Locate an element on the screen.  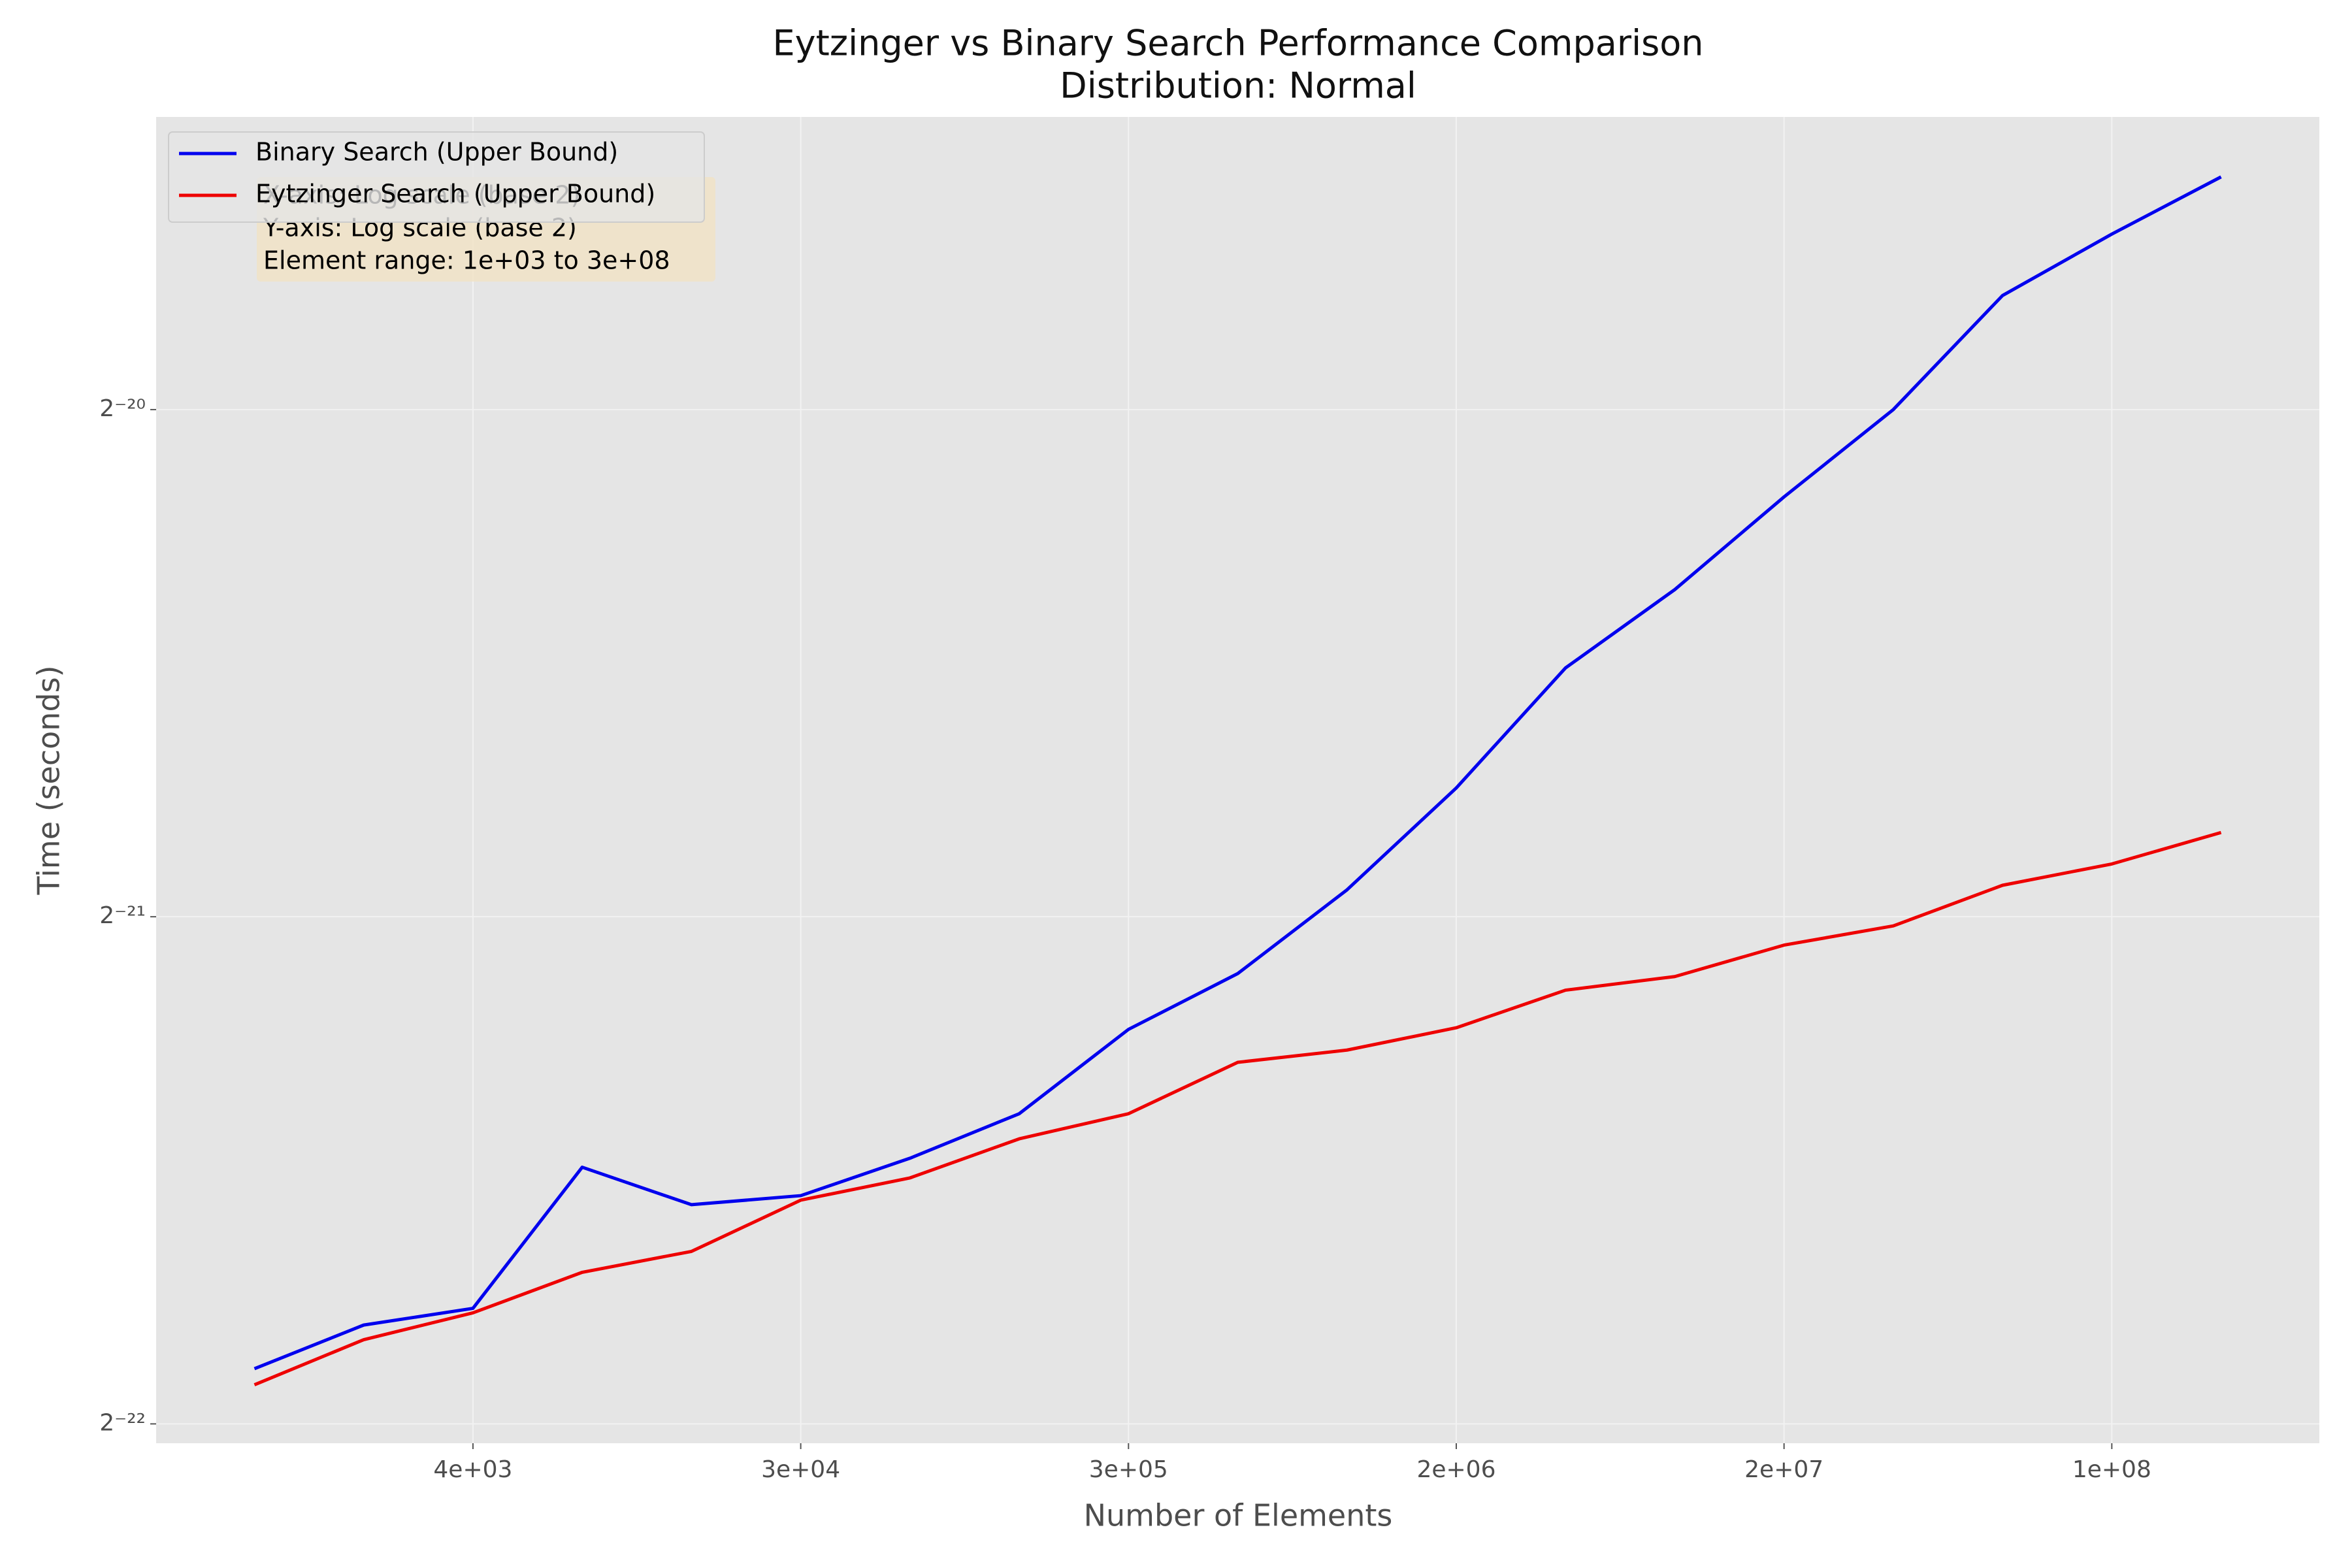
x-tick-label: 3e+05 is located at coordinates (1128, 1469).